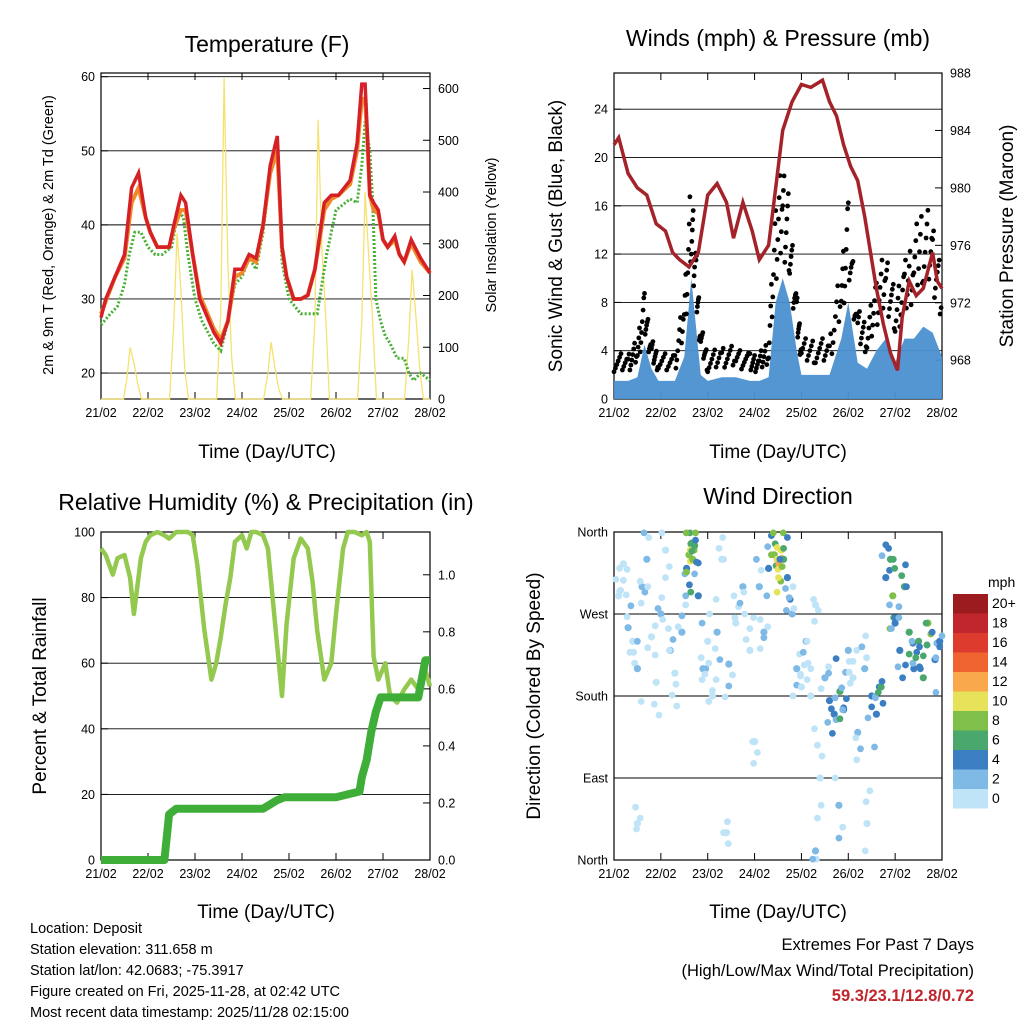 The width and height of the screenshot is (1024, 1024). I want to click on dir-xtick-label: 23/02, so click(707, 874).